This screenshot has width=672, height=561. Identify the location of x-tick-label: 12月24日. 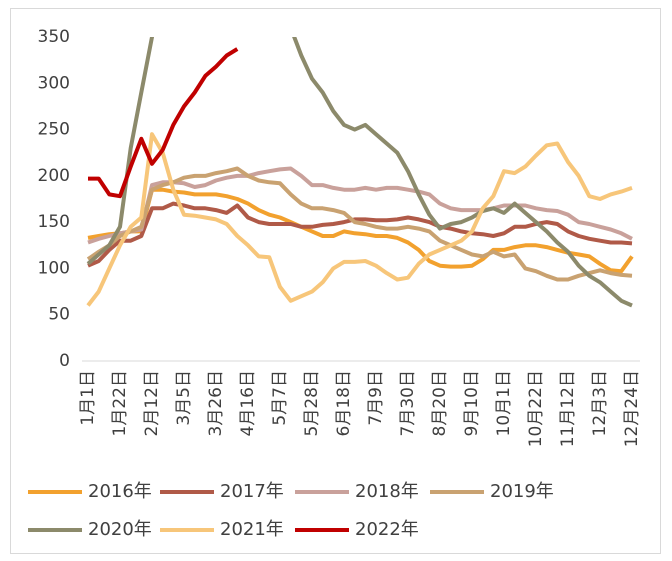
(632, 408).